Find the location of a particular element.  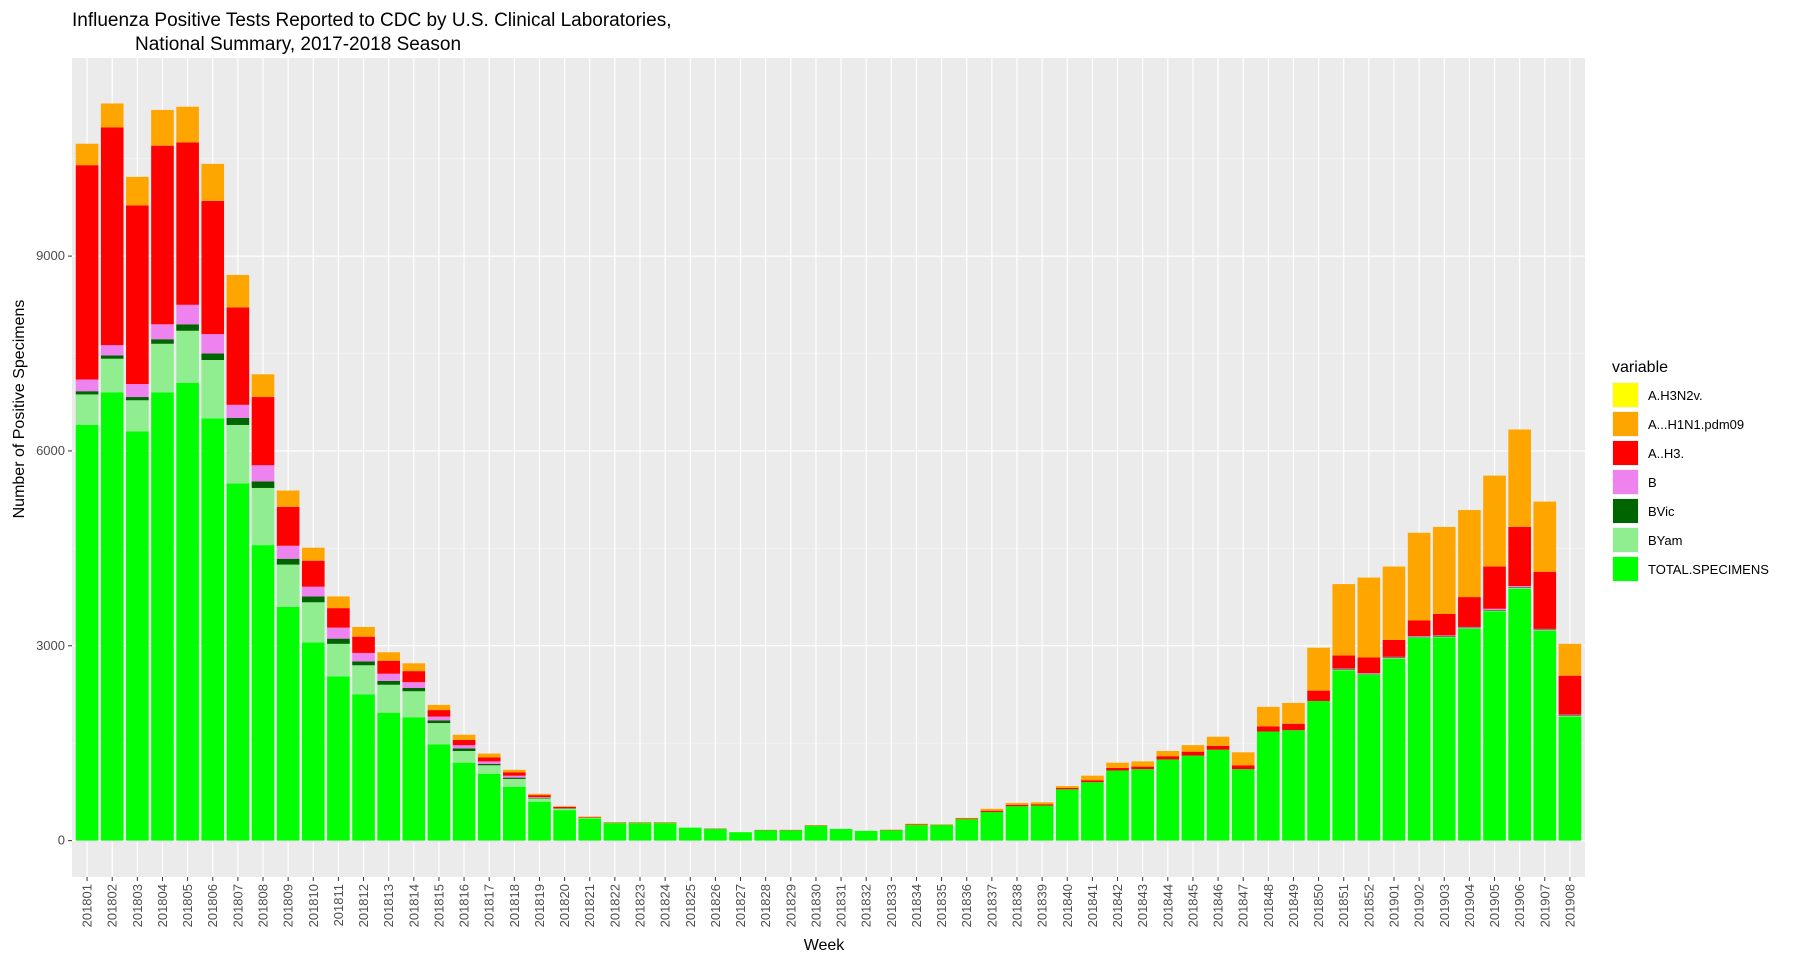

legend-label-total-specimens: TOTAL.SPECIMENS is located at coordinates (1708, 569).